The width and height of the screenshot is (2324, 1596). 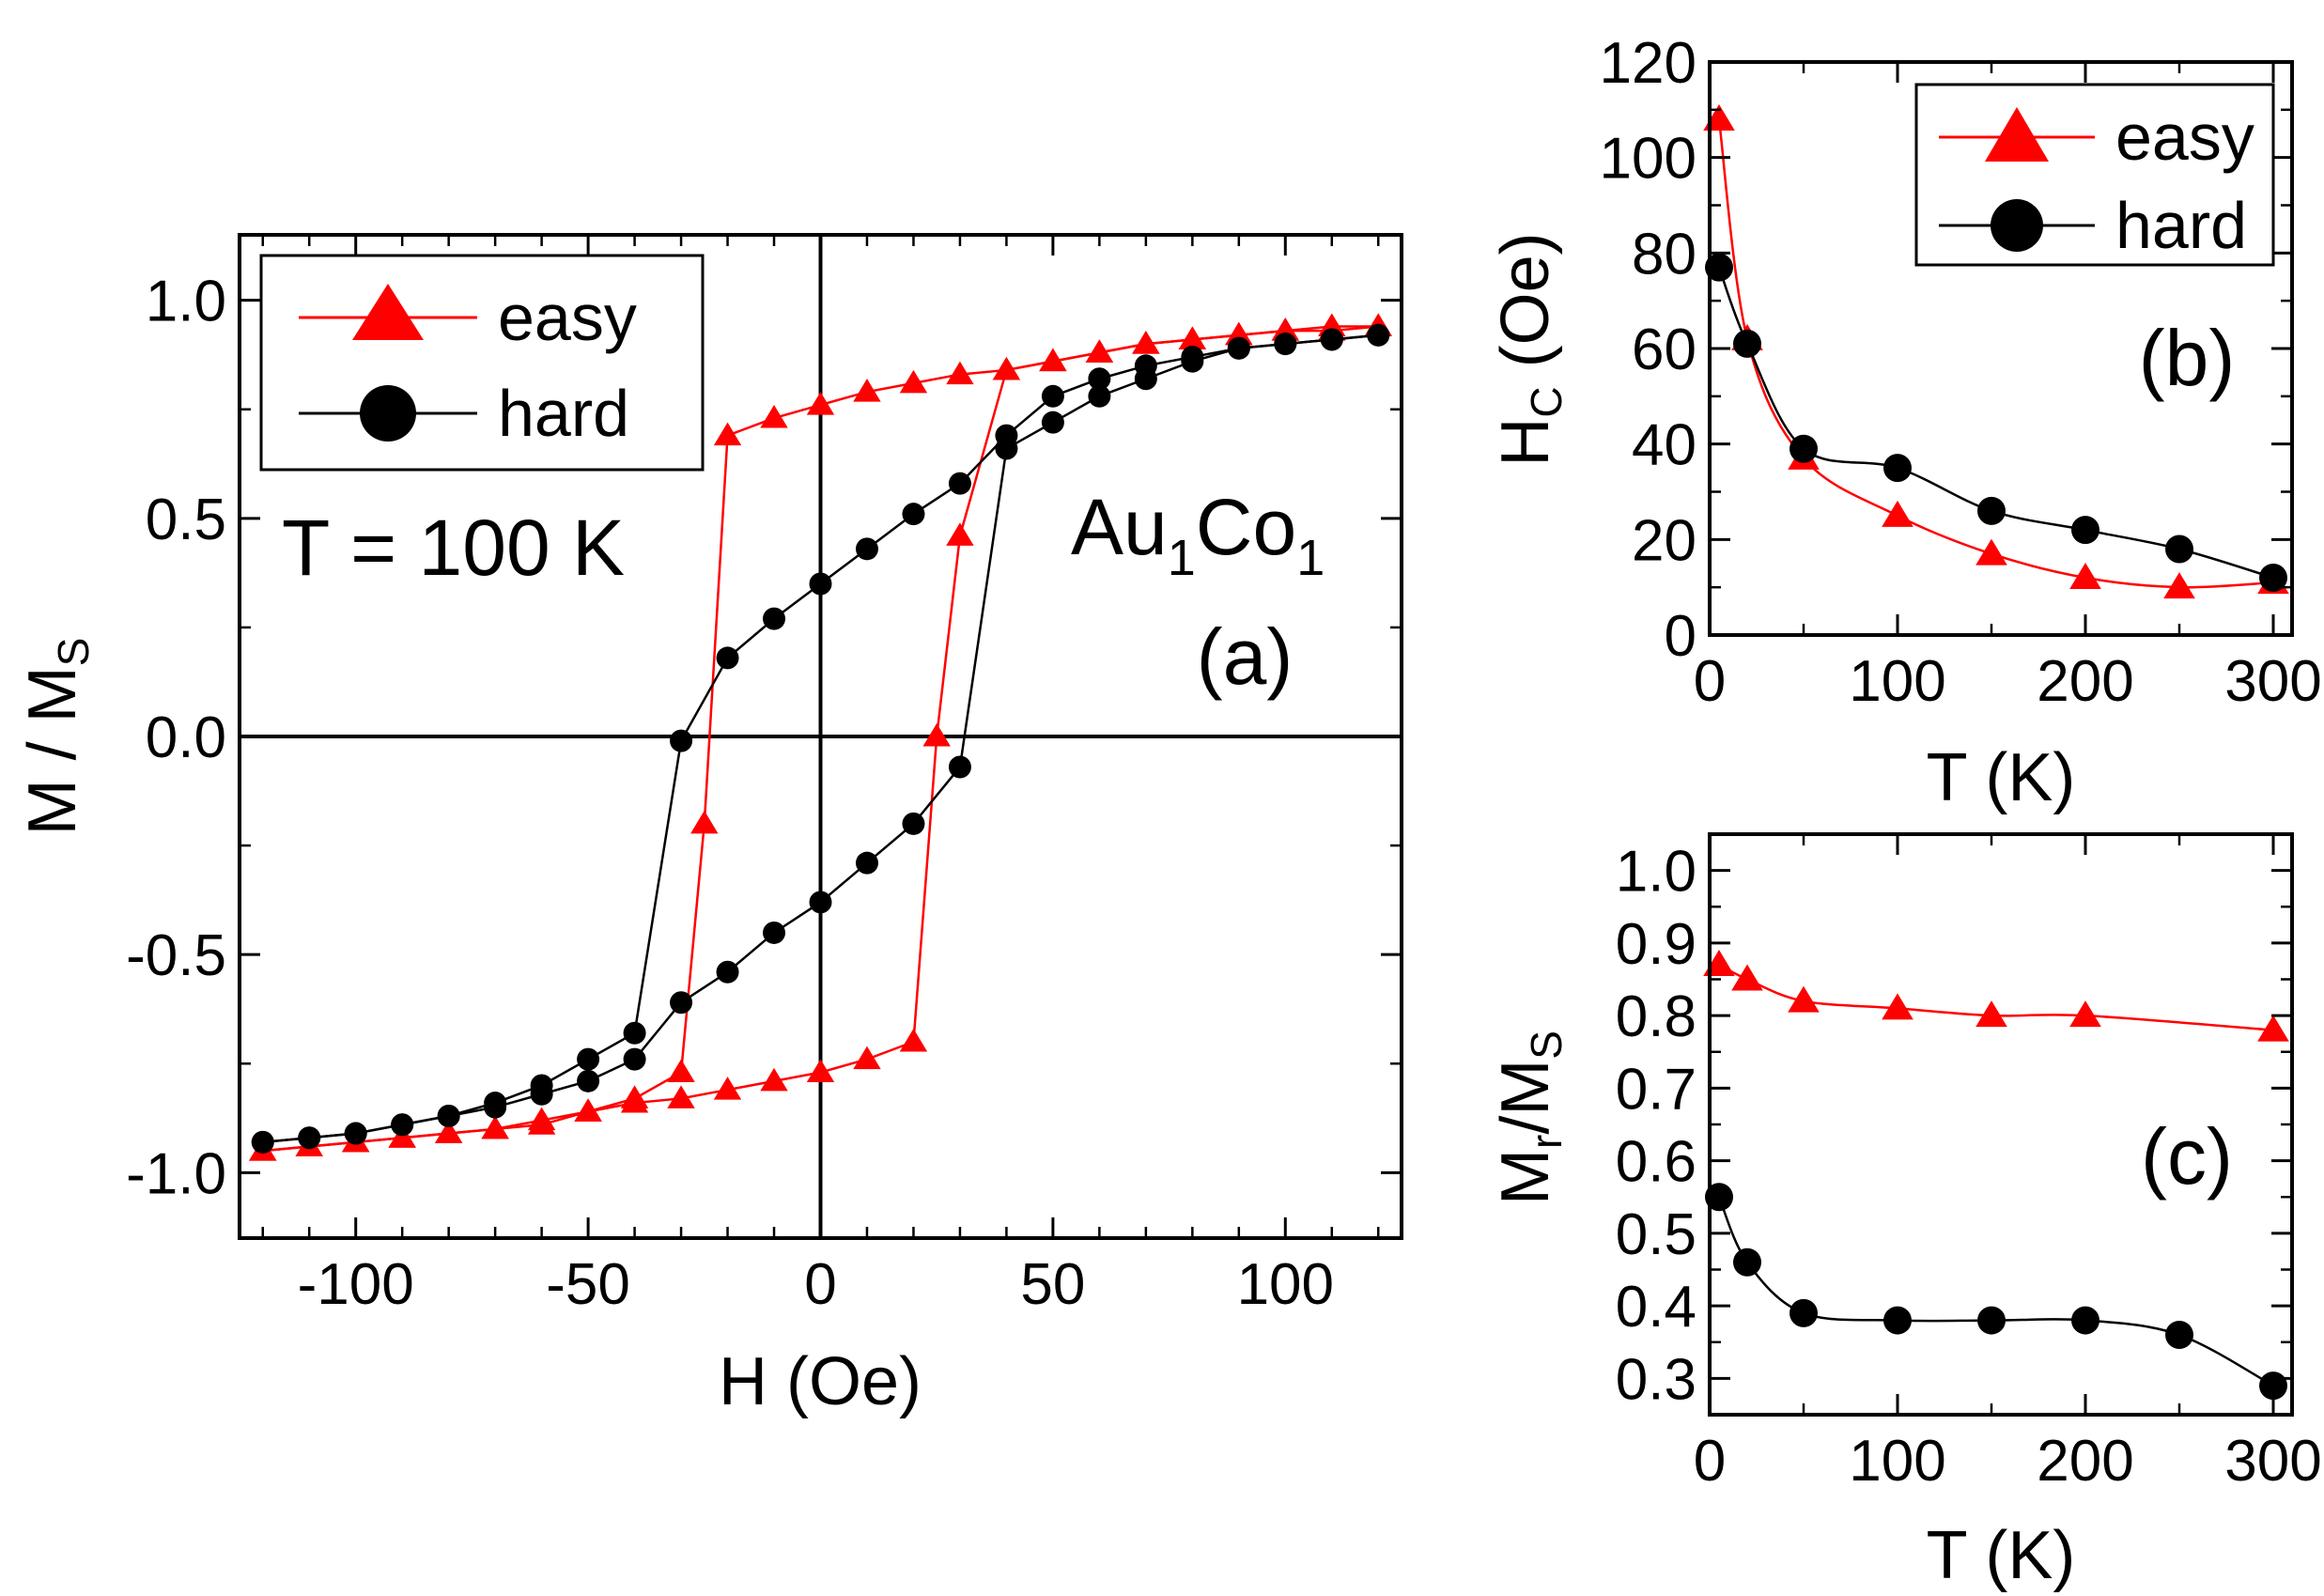 I want to click on panel-c-x-axis-title: T (K), so click(x=2002, y=1555).